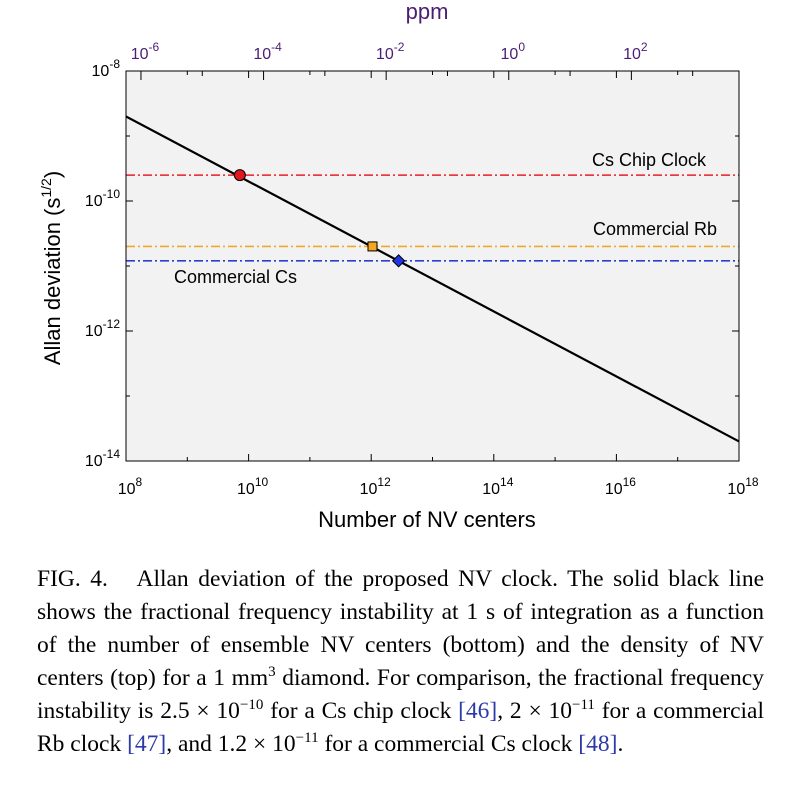  I want to click on citation-link-46: [46], so click(478, 711).